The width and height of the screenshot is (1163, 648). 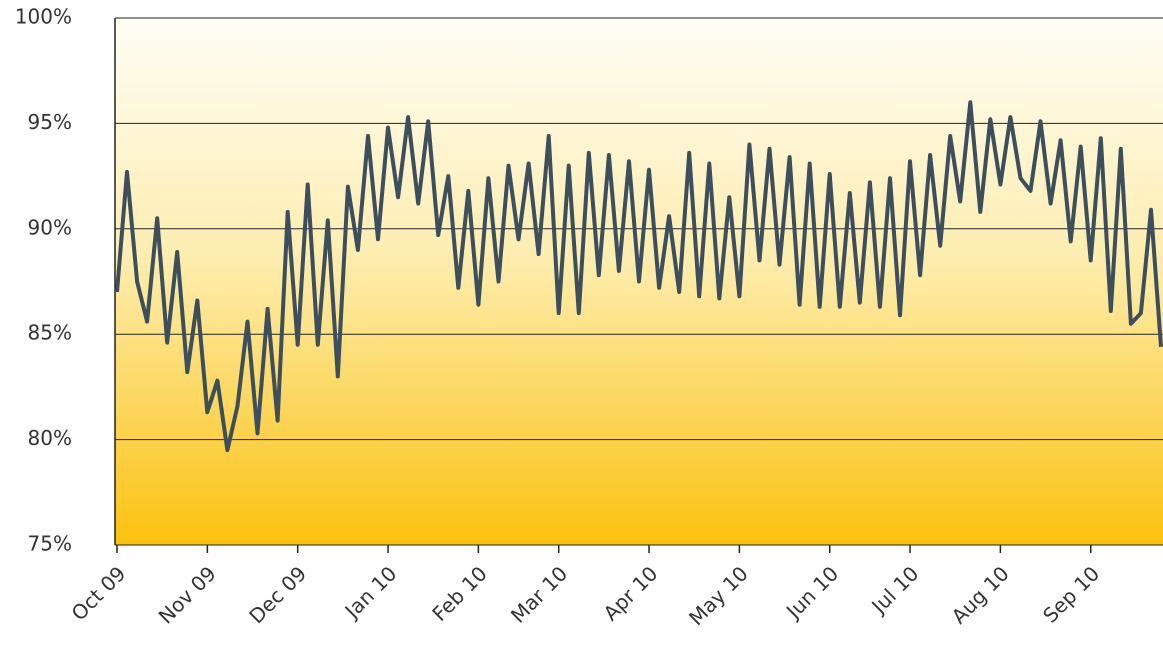 I want to click on x-tick-label: Feb 10, so click(x=459, y=593).